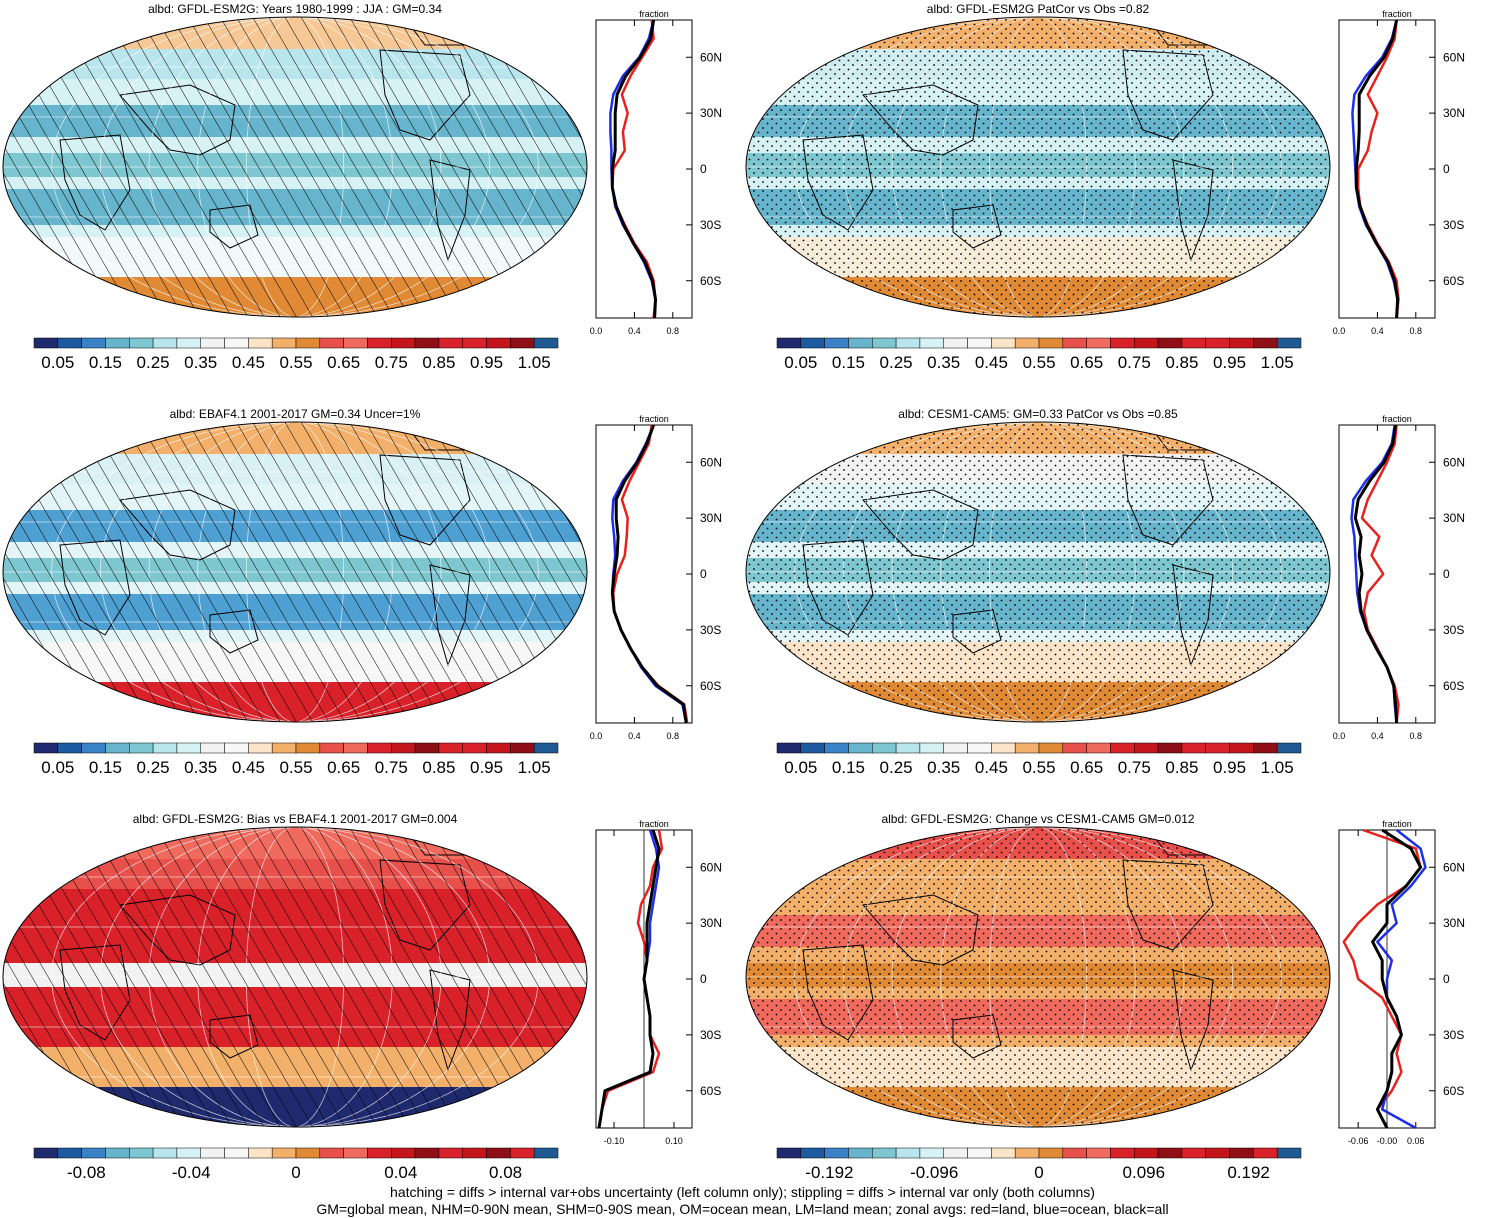 The width and height of the screenshot is (1485, 1218). Describe the element at coordinates (296, 1164) in the screenshot. I see `colorbar: -0.08 -0.04 0 0.04 0.08` at that location.